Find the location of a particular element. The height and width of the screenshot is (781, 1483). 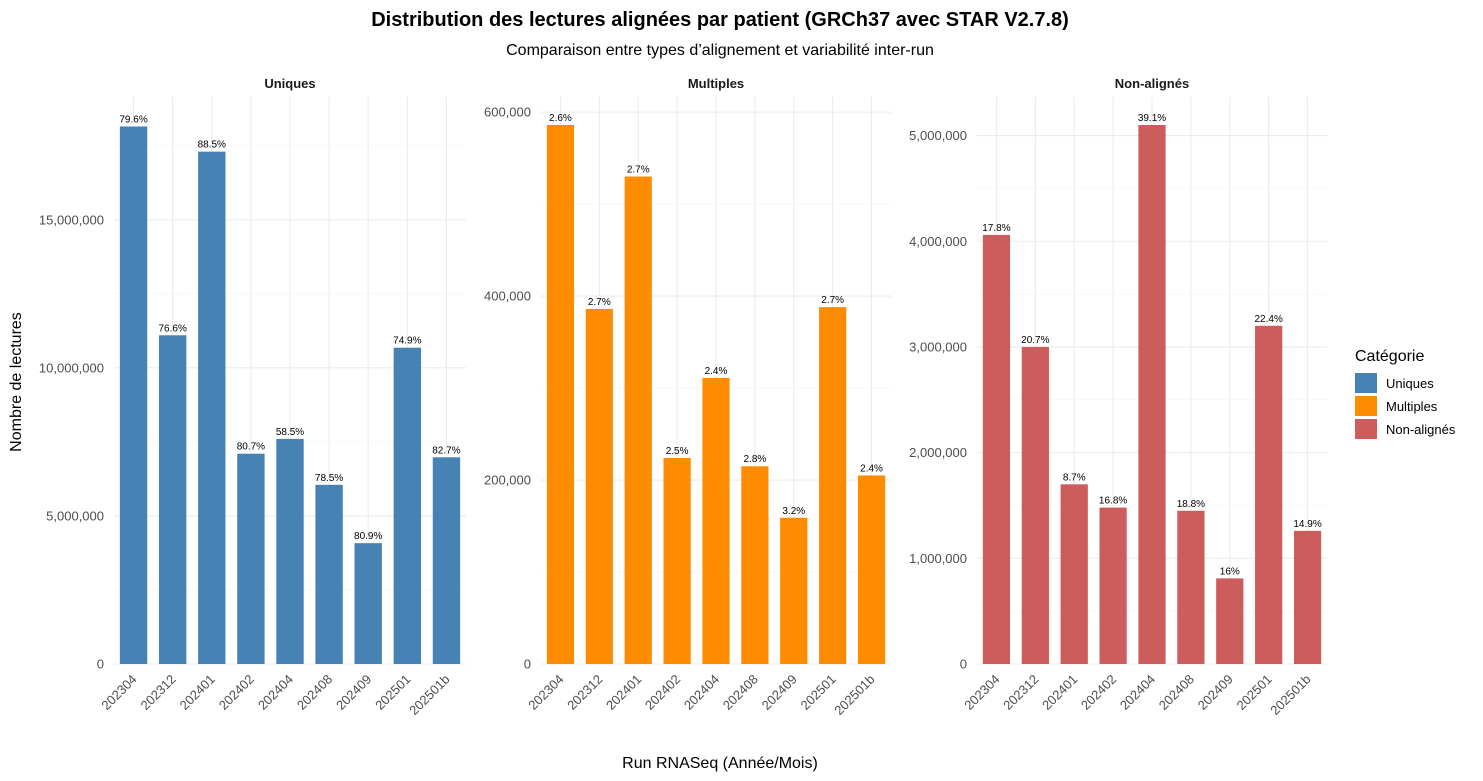

bar-non-alignes-202501b is located at coordinates (1307, 597).